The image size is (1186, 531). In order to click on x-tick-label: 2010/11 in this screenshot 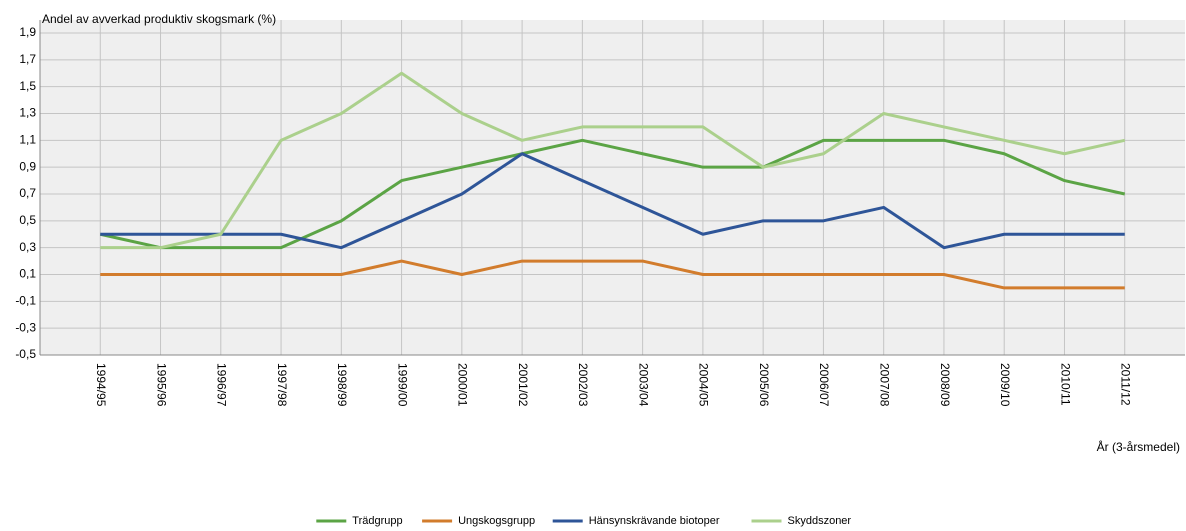, I will do `click(1065, 384)`.